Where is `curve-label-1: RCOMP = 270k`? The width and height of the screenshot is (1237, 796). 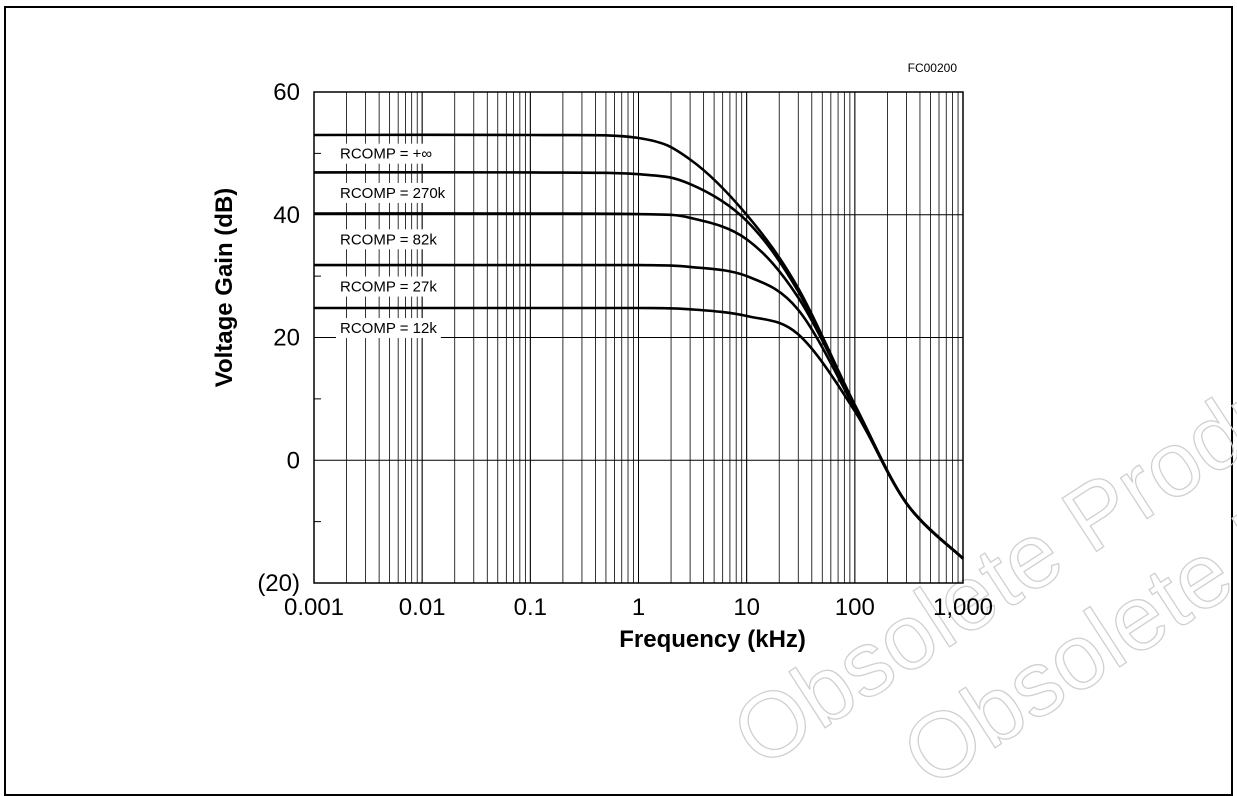
curve-label-1: RCOMP = 270k is located at coordinates (393, 192).